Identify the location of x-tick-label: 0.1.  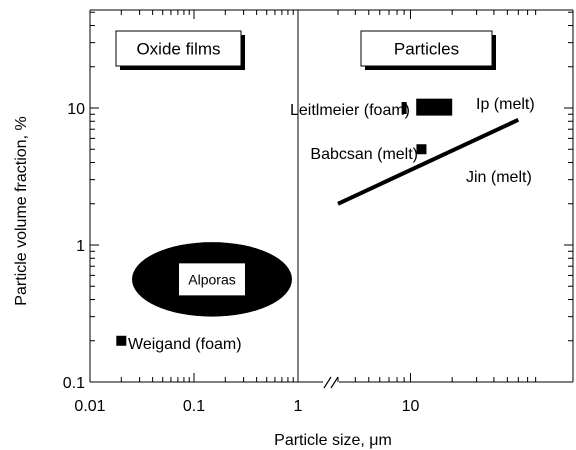
(194, 406).